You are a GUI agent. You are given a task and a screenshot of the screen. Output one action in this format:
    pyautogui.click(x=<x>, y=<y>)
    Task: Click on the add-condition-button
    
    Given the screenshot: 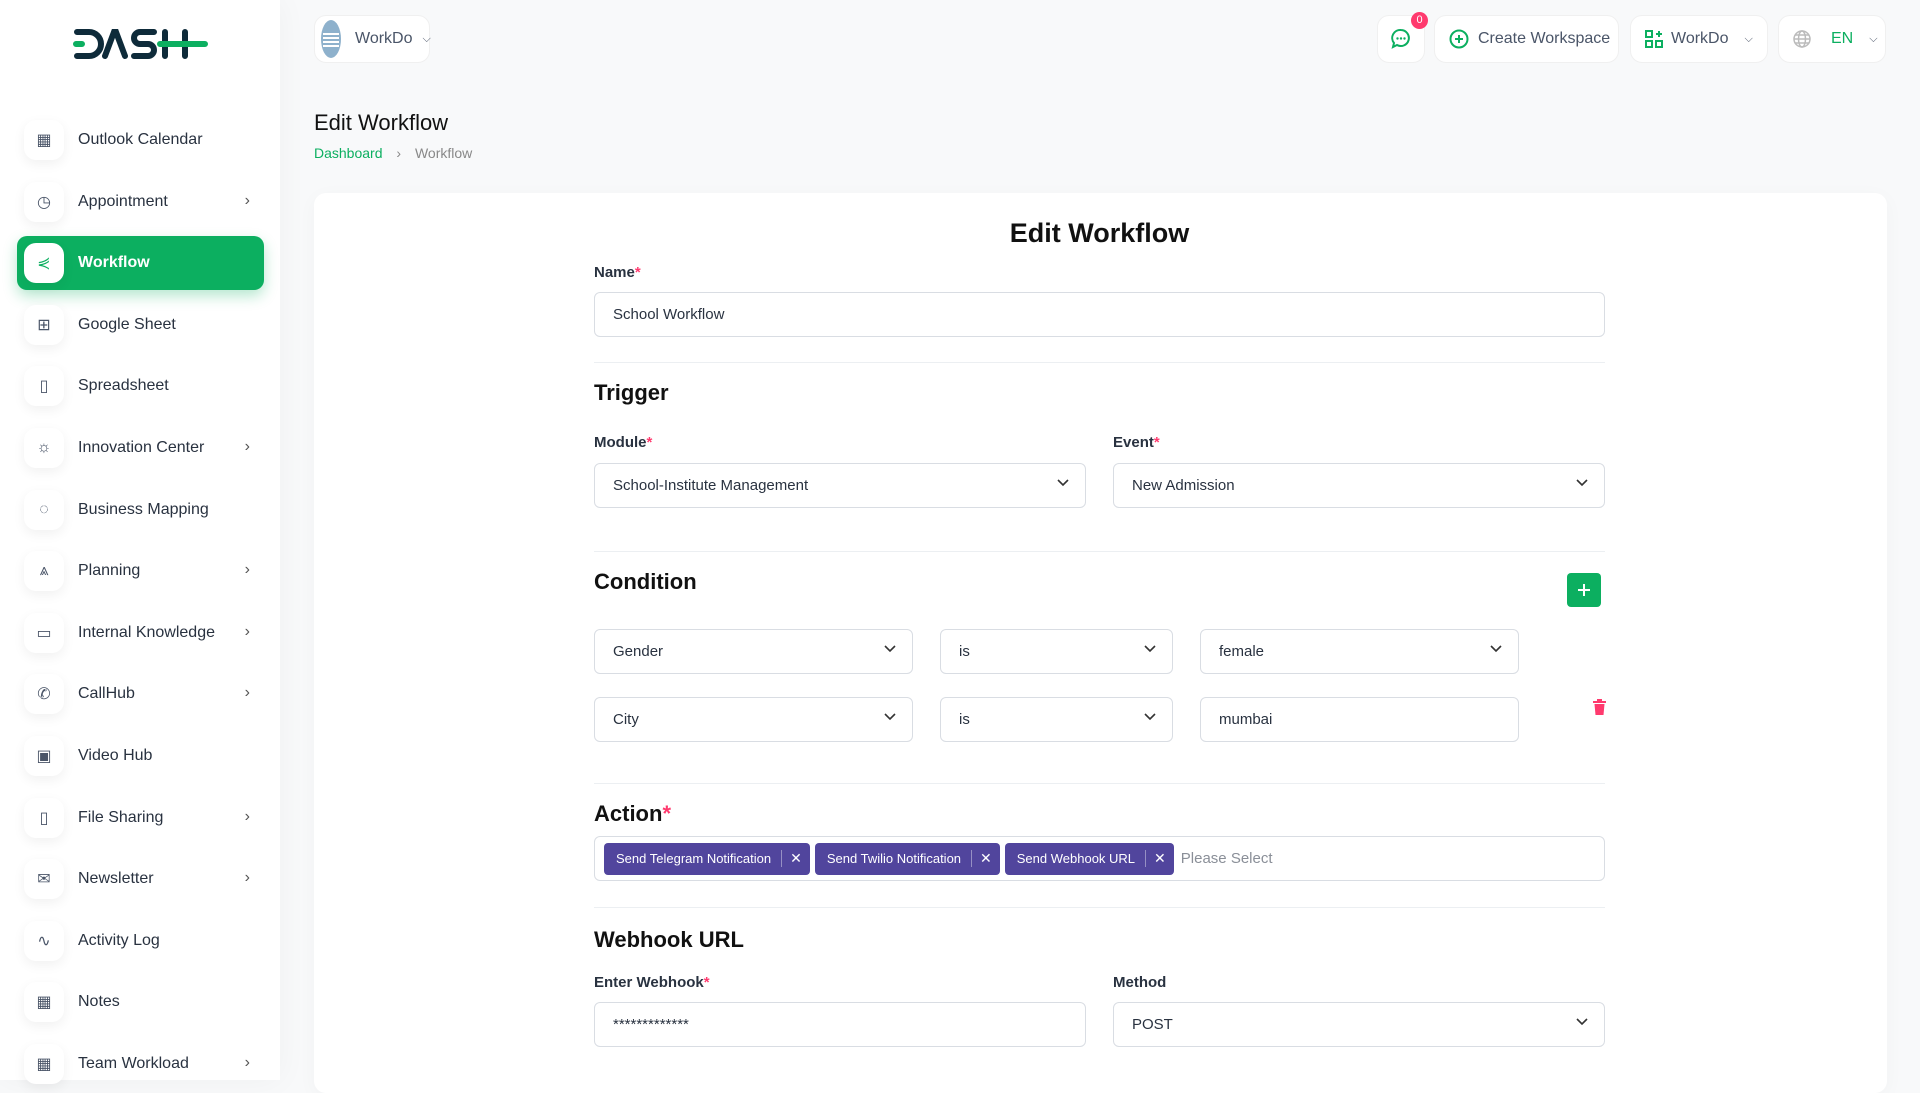 What is the action you would take?
    pyautogui.click(x=1584, y=590)
    